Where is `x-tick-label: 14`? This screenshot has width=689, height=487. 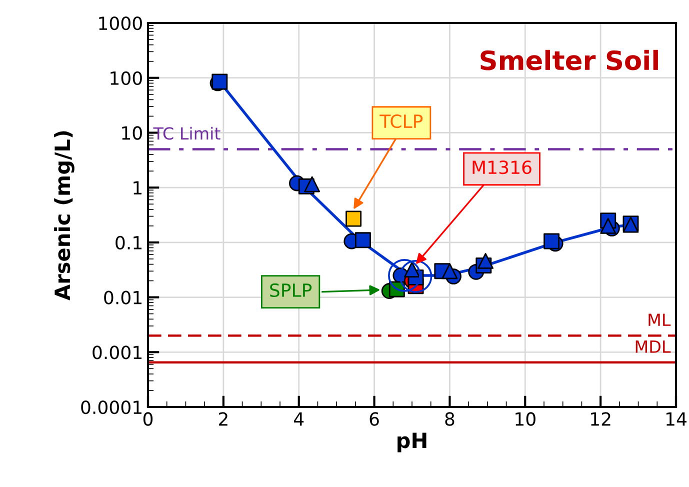 x-tick-label: 14 is located at coordinates (676, 419).